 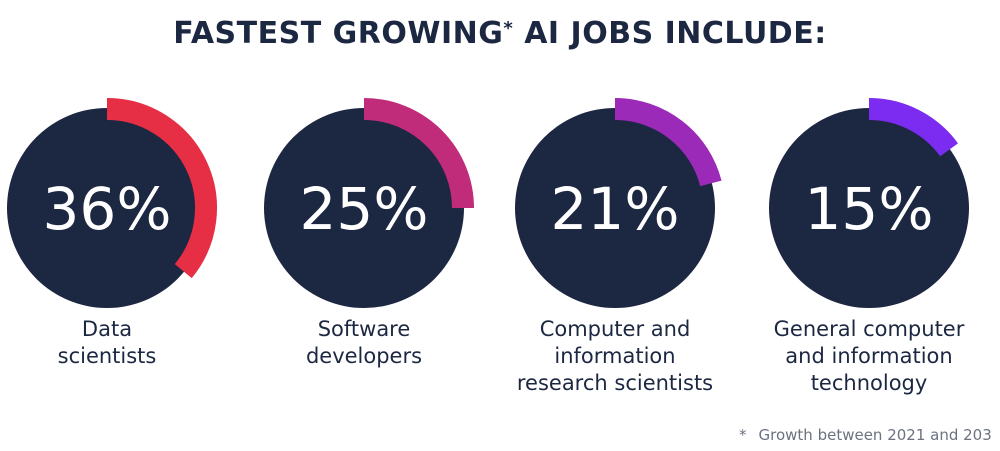 What do you see at coordinates (670, 33) in the screenshot?
I see `title-rest: AI JOBS INCLUDE:` at bounding box center [670, 33].